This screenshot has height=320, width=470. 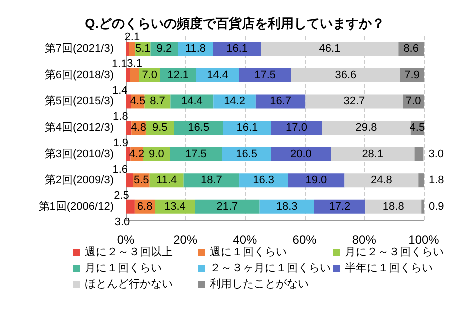 What do you see at coordinates (120, 90) in the screenshot?
I see `data-label: 1.4` at bounding box center [120, 90].